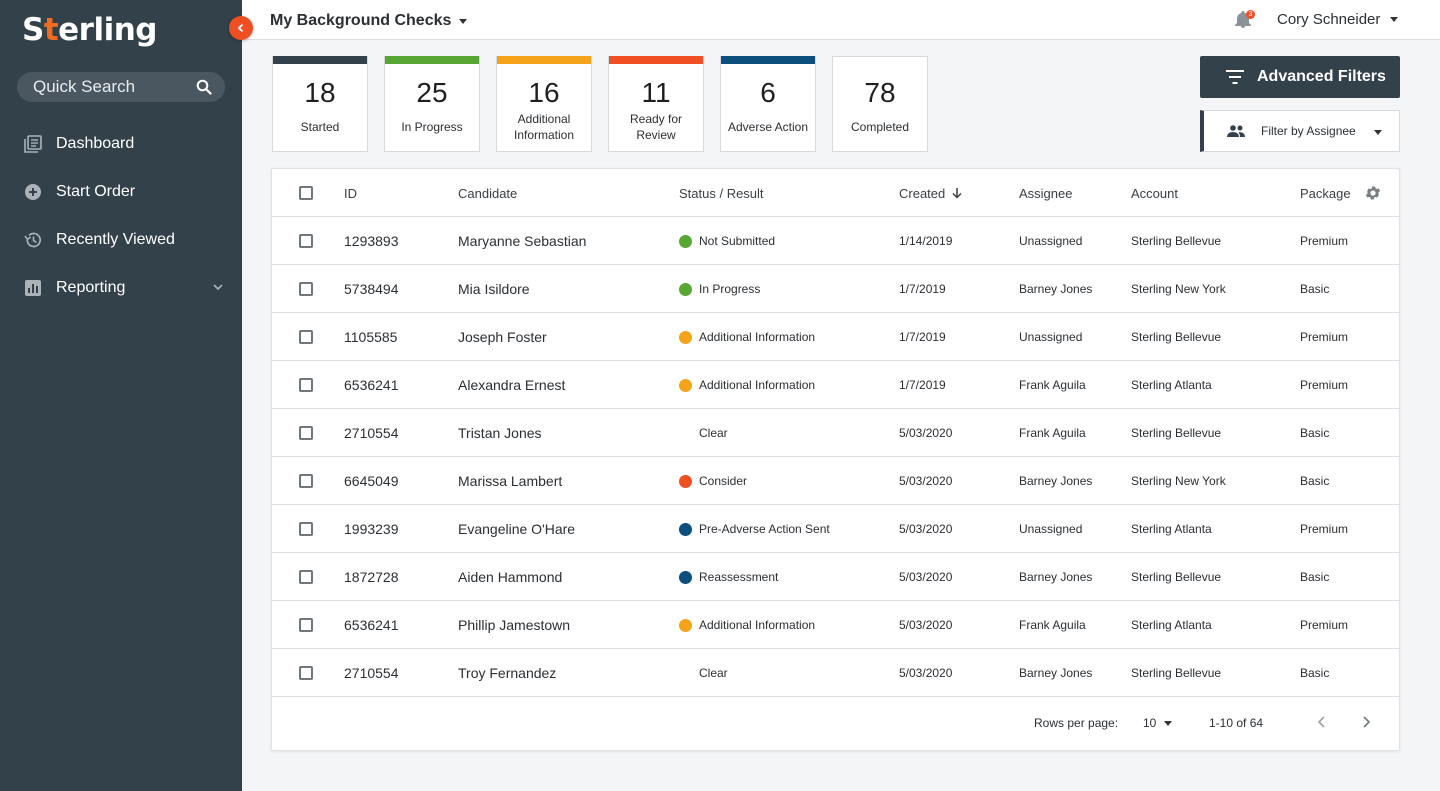 The width and height of the screenshot is (1440, 791). What do you see at coordinates (510, 481) in the screenshot?
I see `cell-candidate: Marissa Lambert` at bounding box center [510, 481].